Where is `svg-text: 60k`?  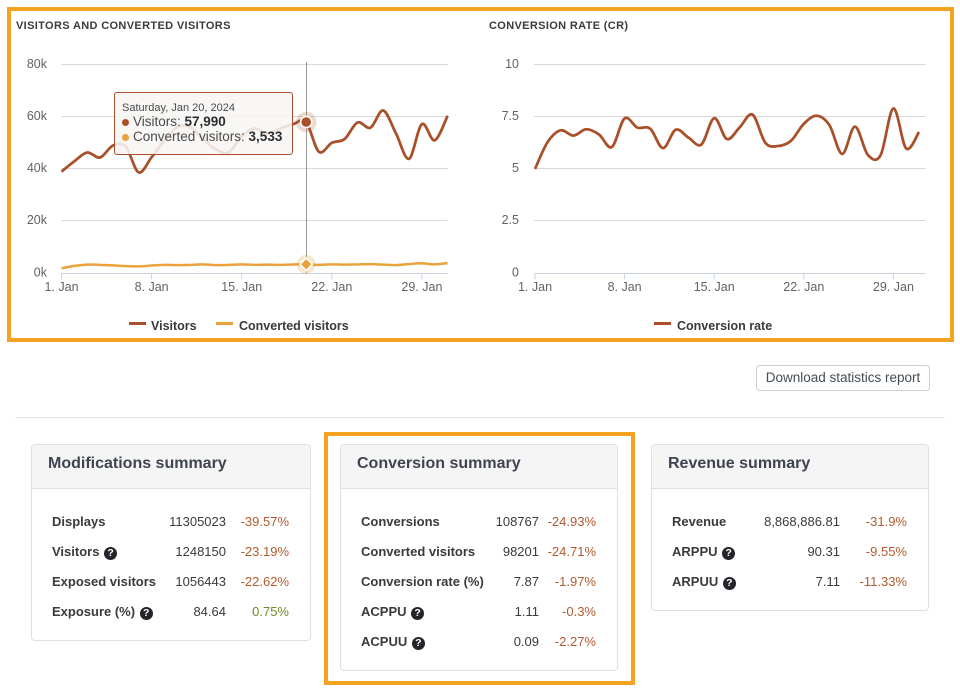 svg-text: 60k is located at coordinates (37, 116).